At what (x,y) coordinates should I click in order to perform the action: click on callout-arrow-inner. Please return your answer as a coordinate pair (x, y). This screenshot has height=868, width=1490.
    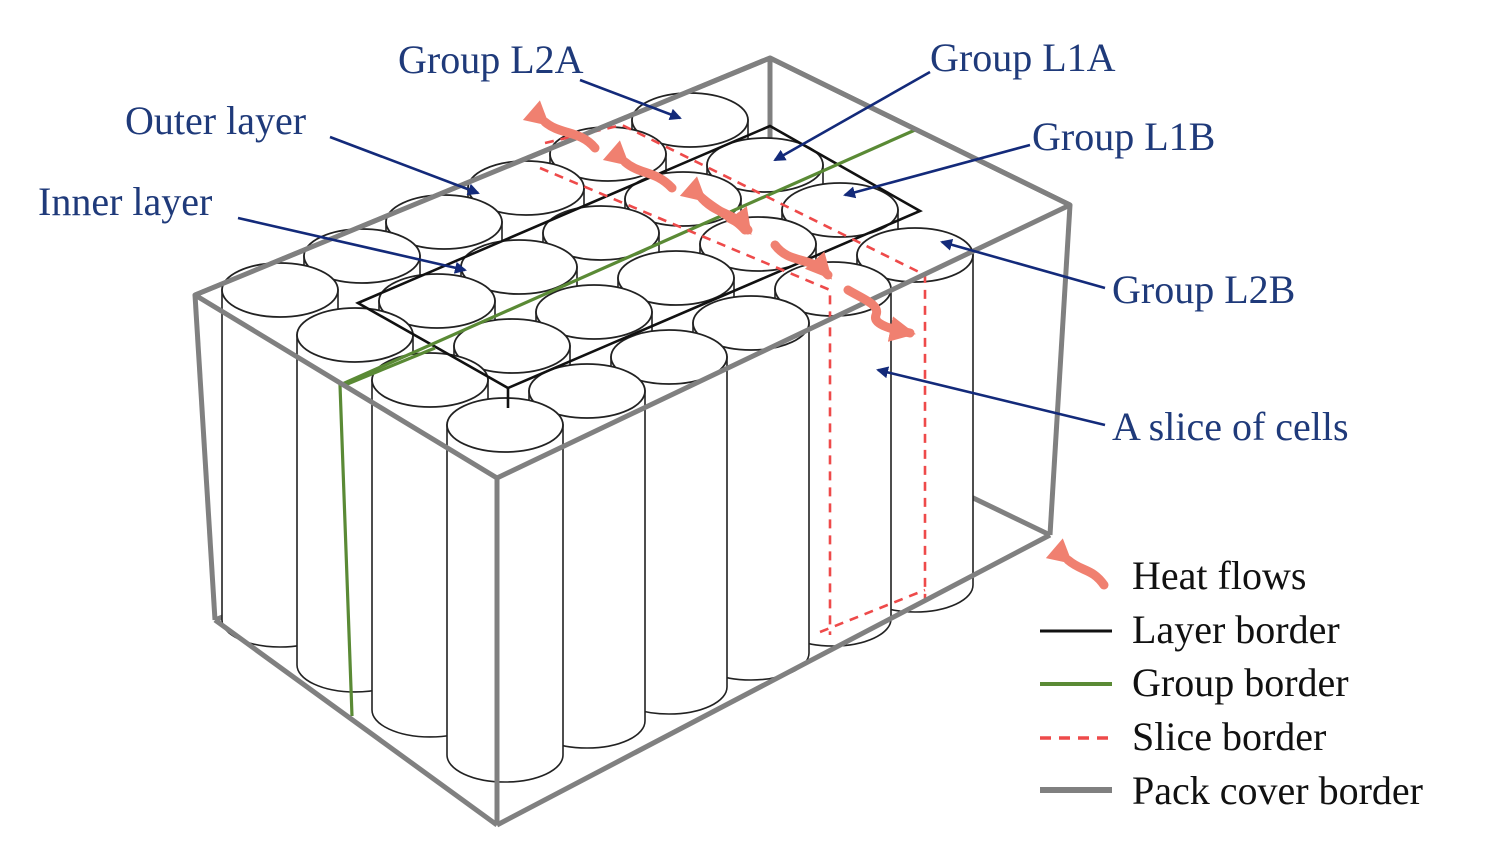
    Looking at the image, I should click on (352, 245).